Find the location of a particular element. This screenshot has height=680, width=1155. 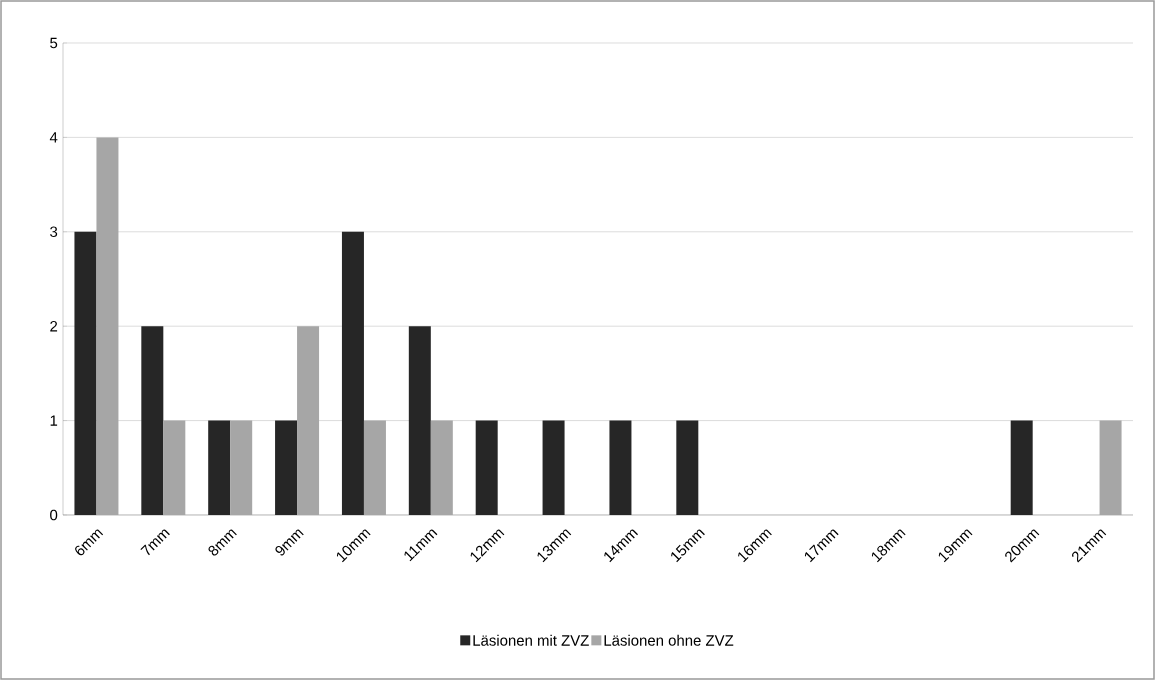

y-tick-label: 5 is located at coordinates (54, 43).